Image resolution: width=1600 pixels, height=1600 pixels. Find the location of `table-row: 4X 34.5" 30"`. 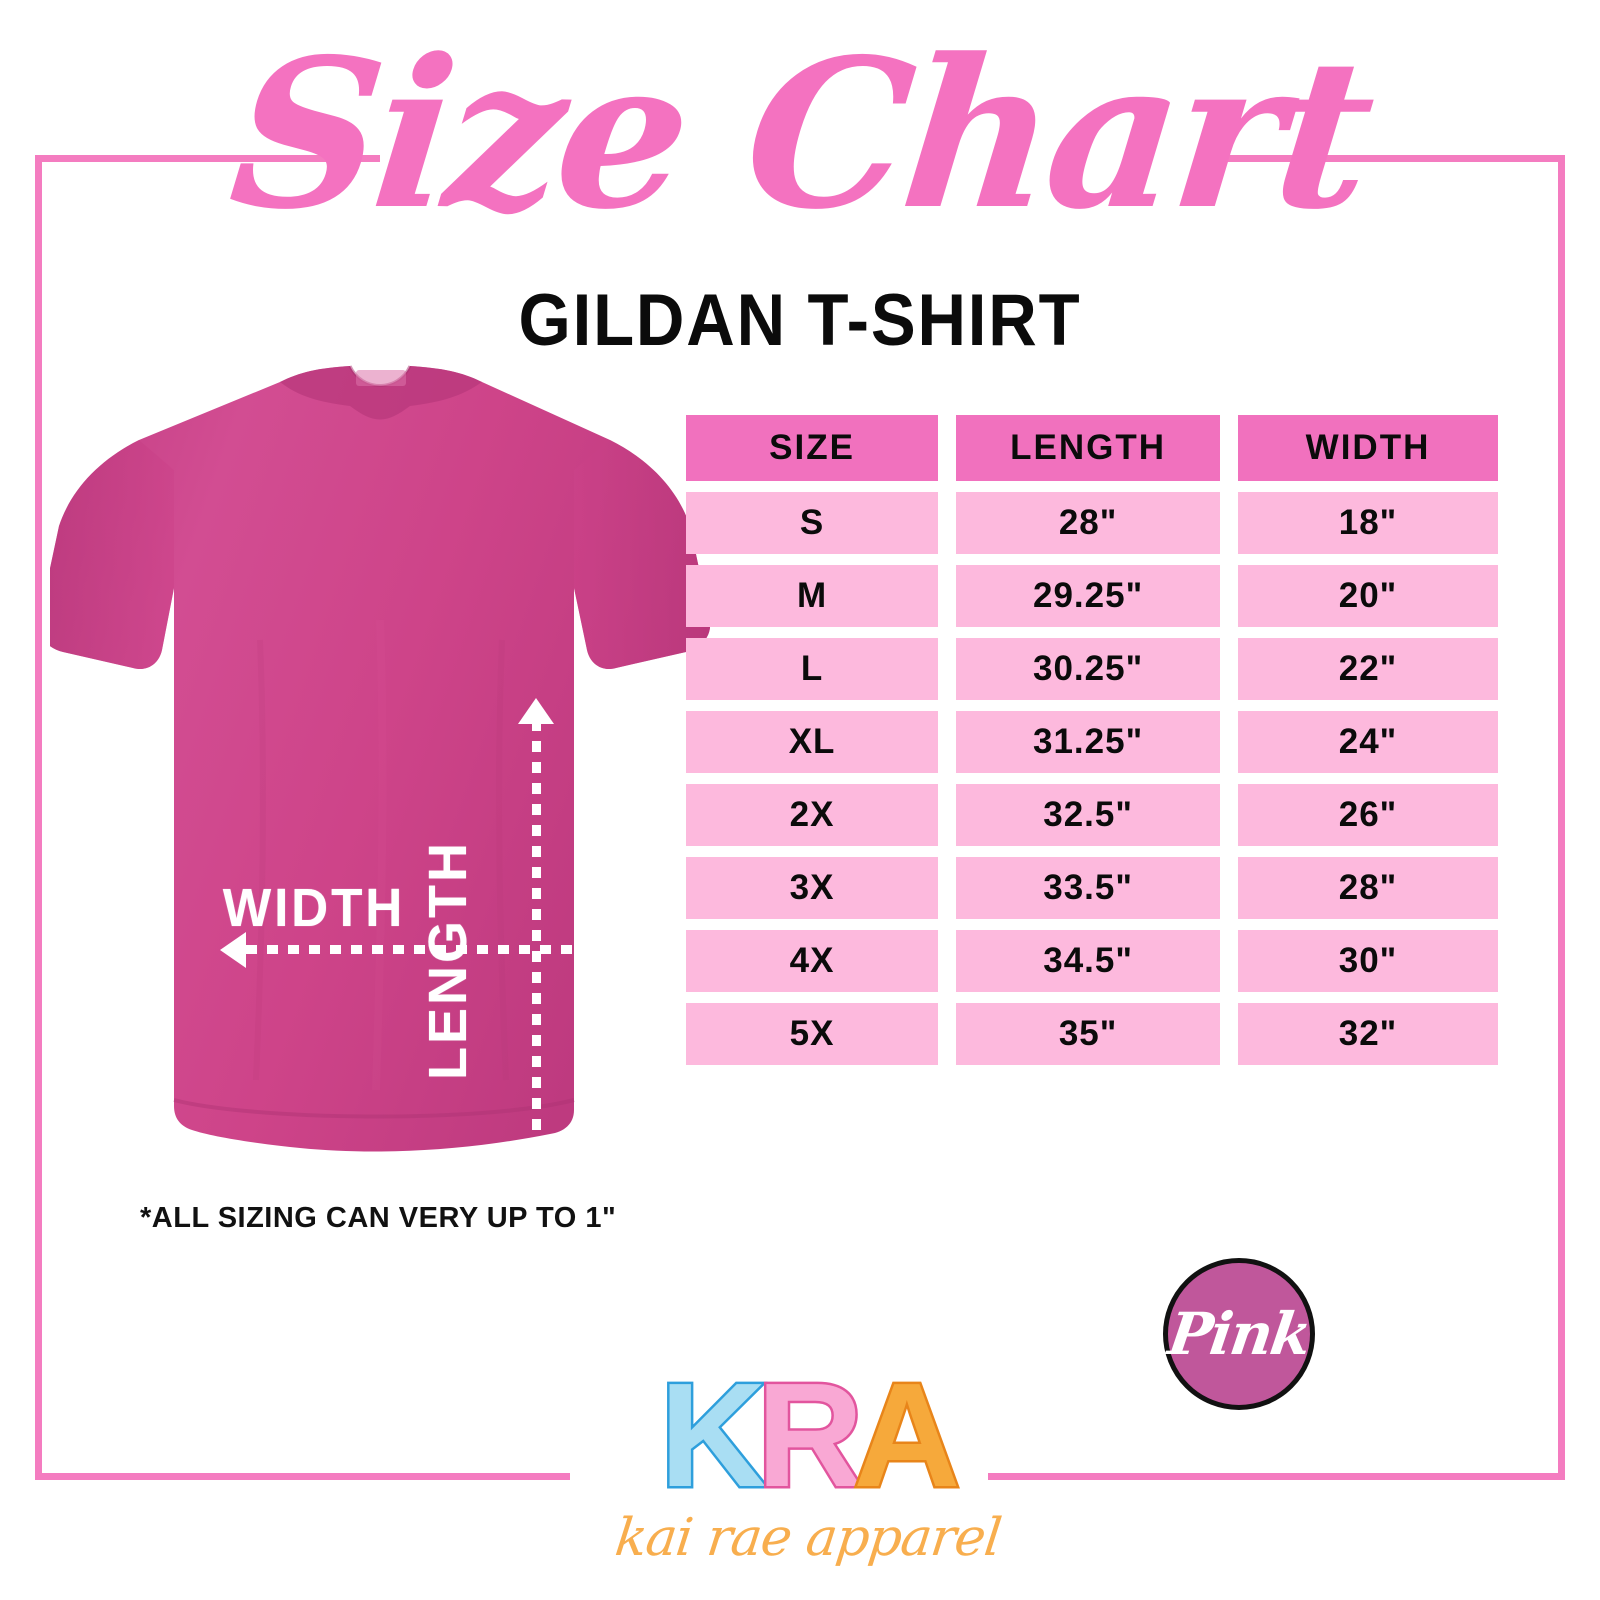

table-row: 4X 34.5" 30" is located at coordinates (1092, 961).